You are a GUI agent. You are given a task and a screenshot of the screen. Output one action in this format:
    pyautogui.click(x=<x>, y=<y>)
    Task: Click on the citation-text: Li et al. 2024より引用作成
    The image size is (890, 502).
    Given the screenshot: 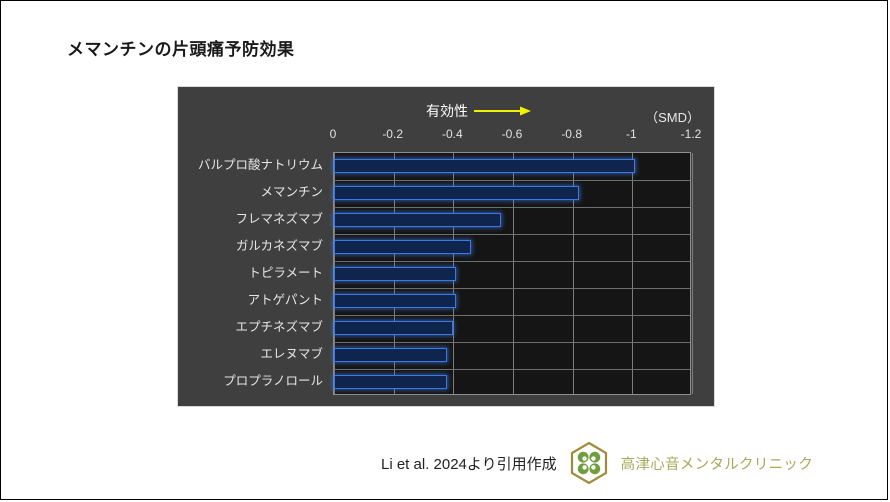 What is the action you would take?
    pyautogui.click(x=469, y=464)
    